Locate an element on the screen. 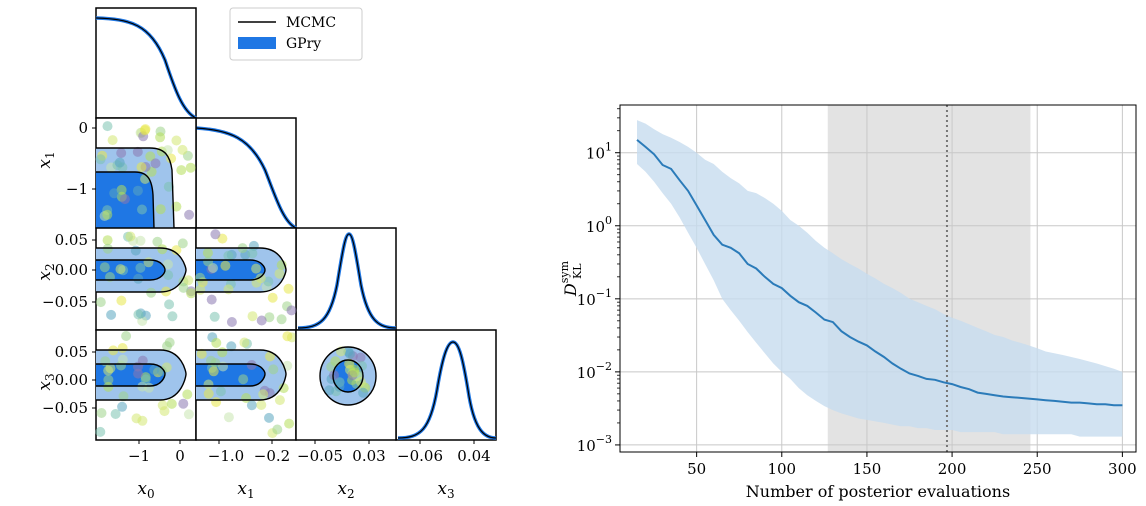 This screenshot has height=506, width=1146. xtick-label: 200 is located at coordinates (952, 469).